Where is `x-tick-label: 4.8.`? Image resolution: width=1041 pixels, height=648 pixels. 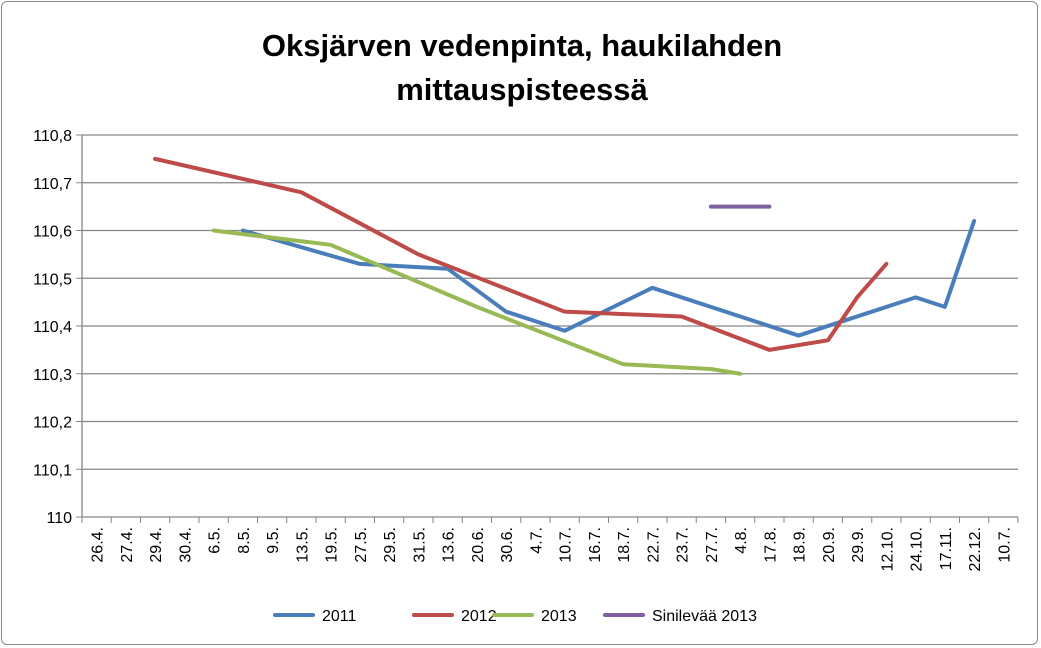
x-tick-label: 4.8. is located at coordinates (741, 540).